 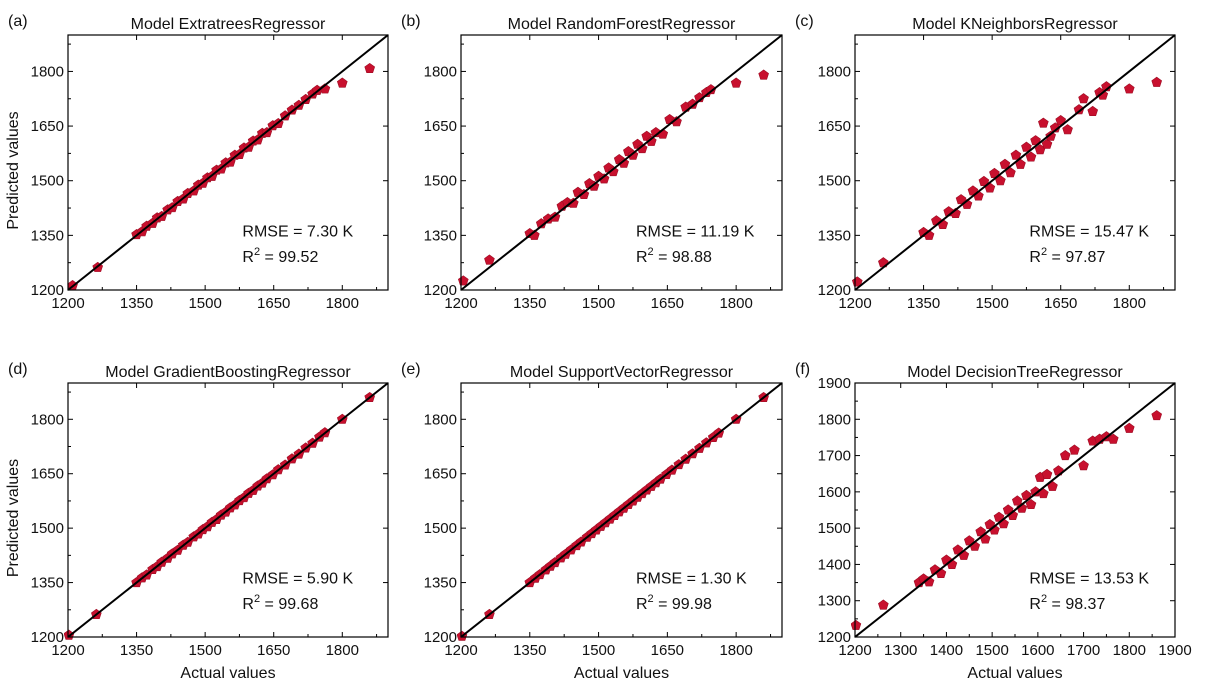 What do you see at coordinates (18, 369) in the screenshot?
I see `panel-label: (d)` at bounding box center [18, 369].